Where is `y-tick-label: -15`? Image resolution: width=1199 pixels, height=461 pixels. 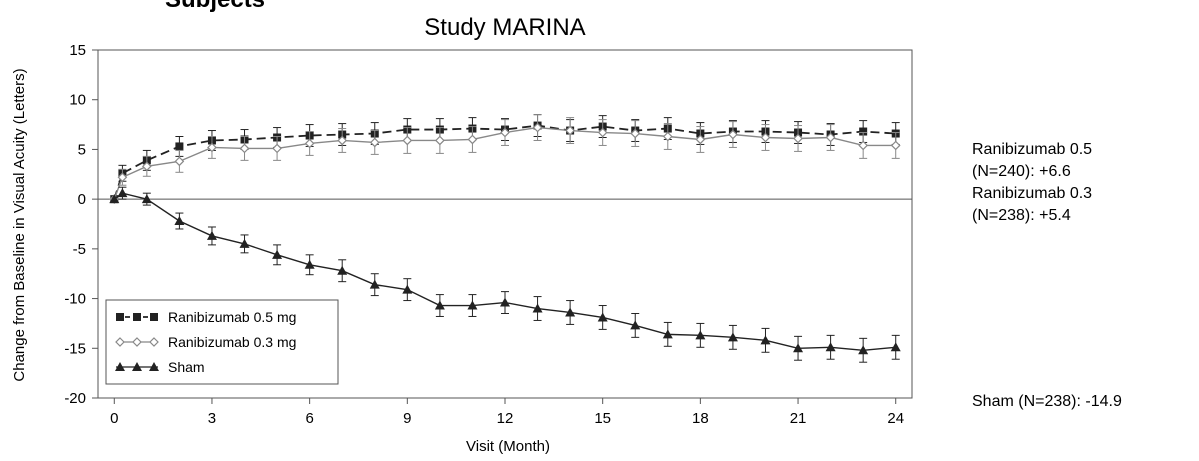
y-tick-label: -15 is located at coordinates (75, 348).